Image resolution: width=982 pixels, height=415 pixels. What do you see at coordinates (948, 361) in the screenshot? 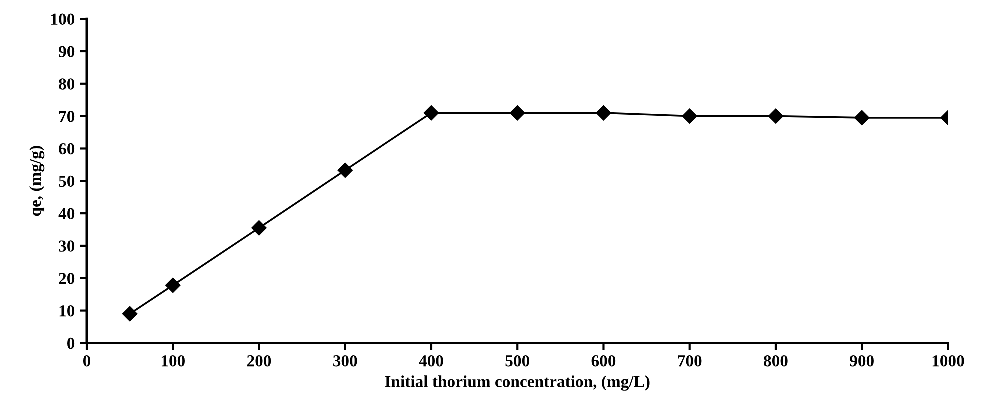
I see `x-tick-label: 1000` at bounding box center [948, 361].